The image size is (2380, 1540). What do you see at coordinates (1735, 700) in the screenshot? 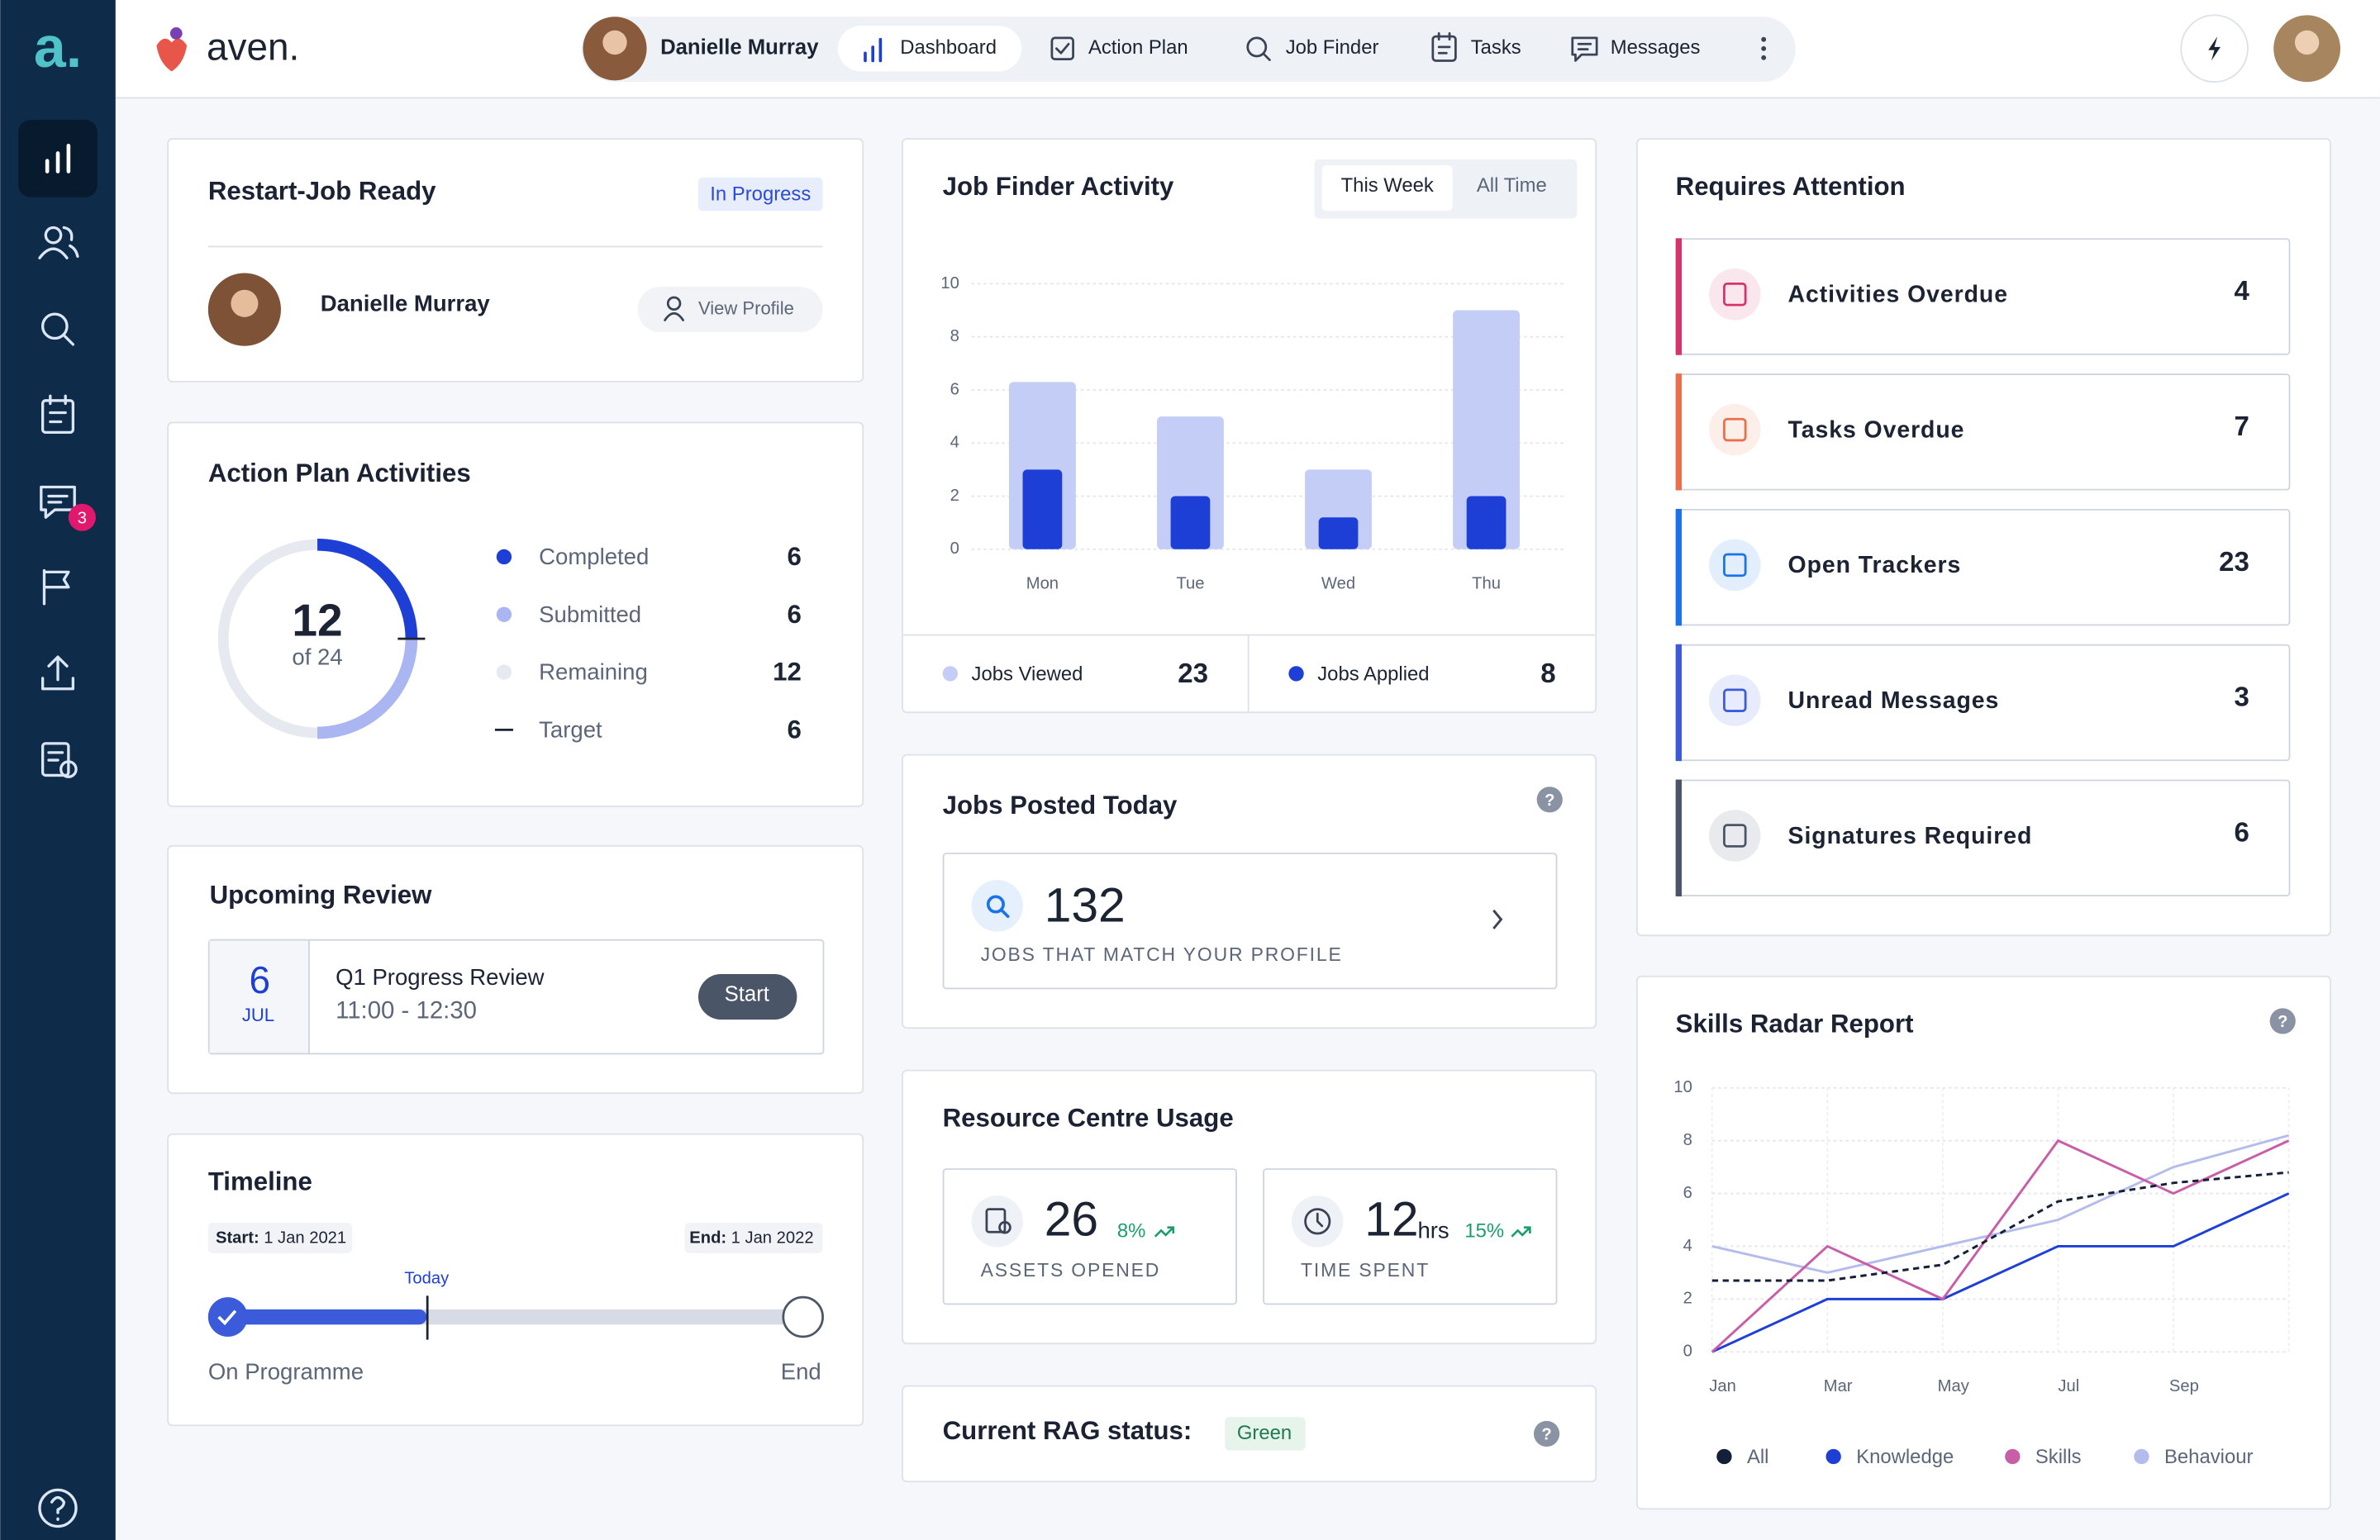
I see `item-icon-bg` at bounding box center [1735, 700].